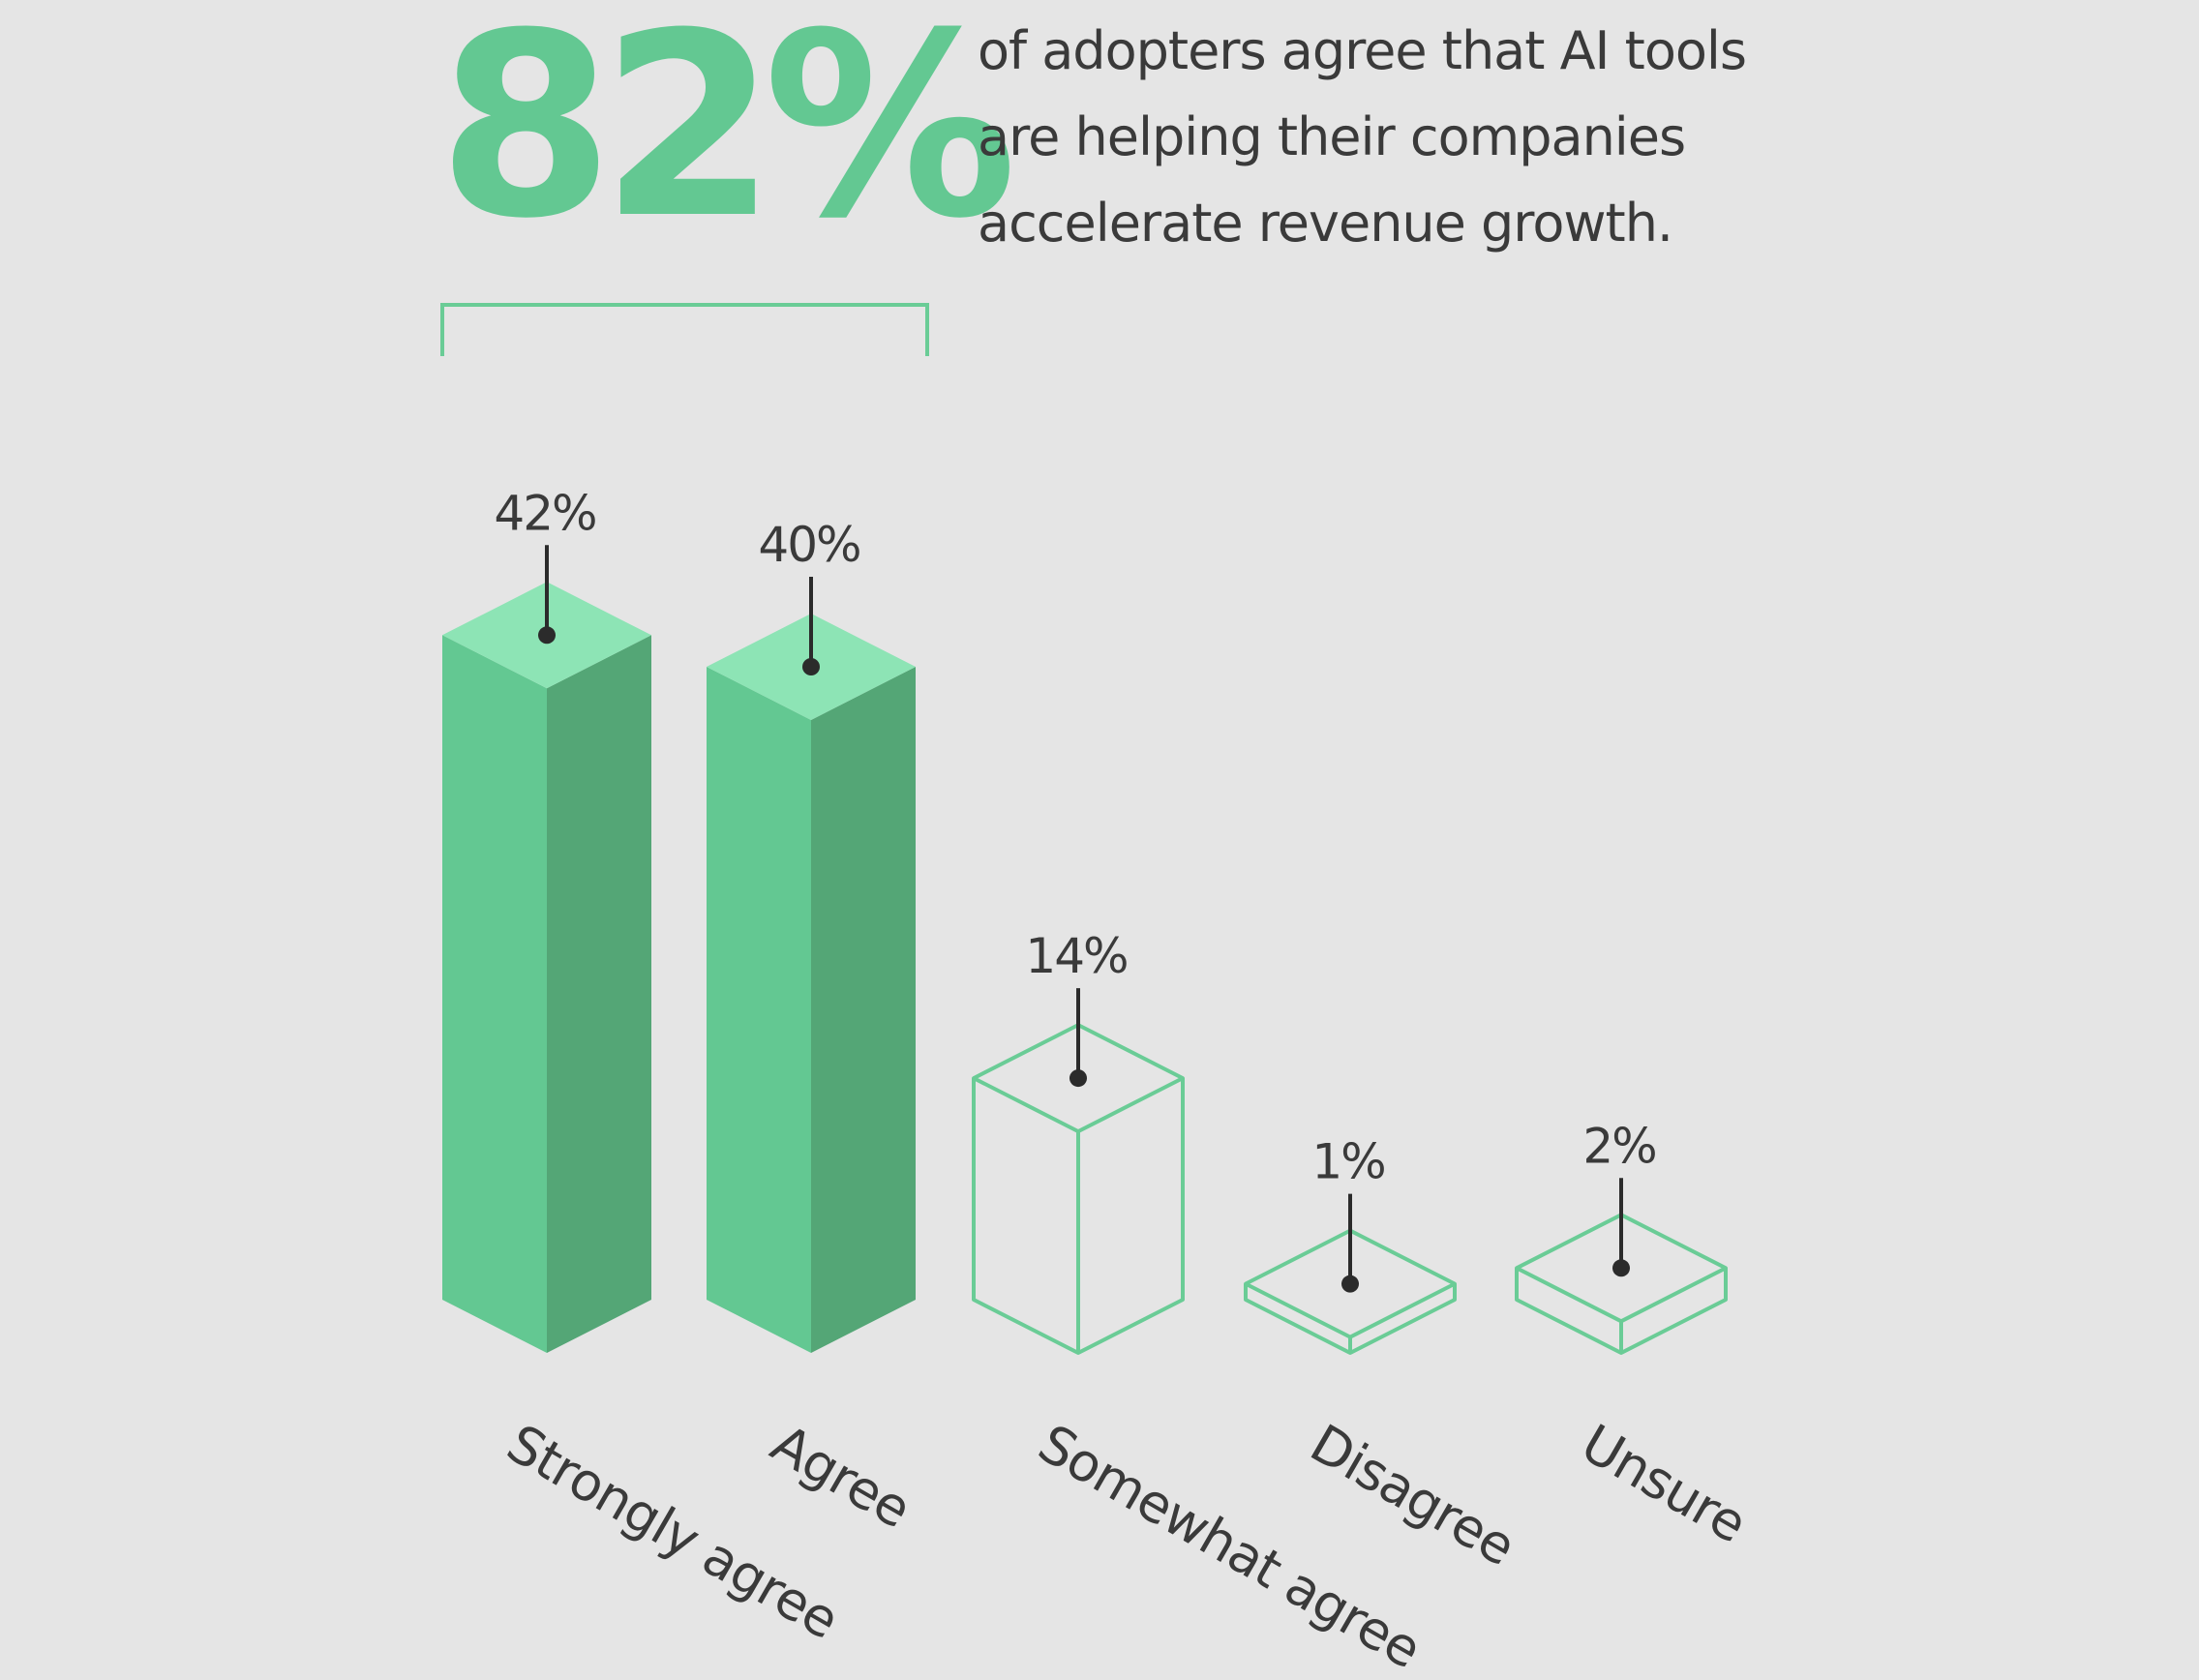  What do you see at coordinates (811, 666) in the screenshot?
I see `value-marker-agree` at bounding box center [811, 666].